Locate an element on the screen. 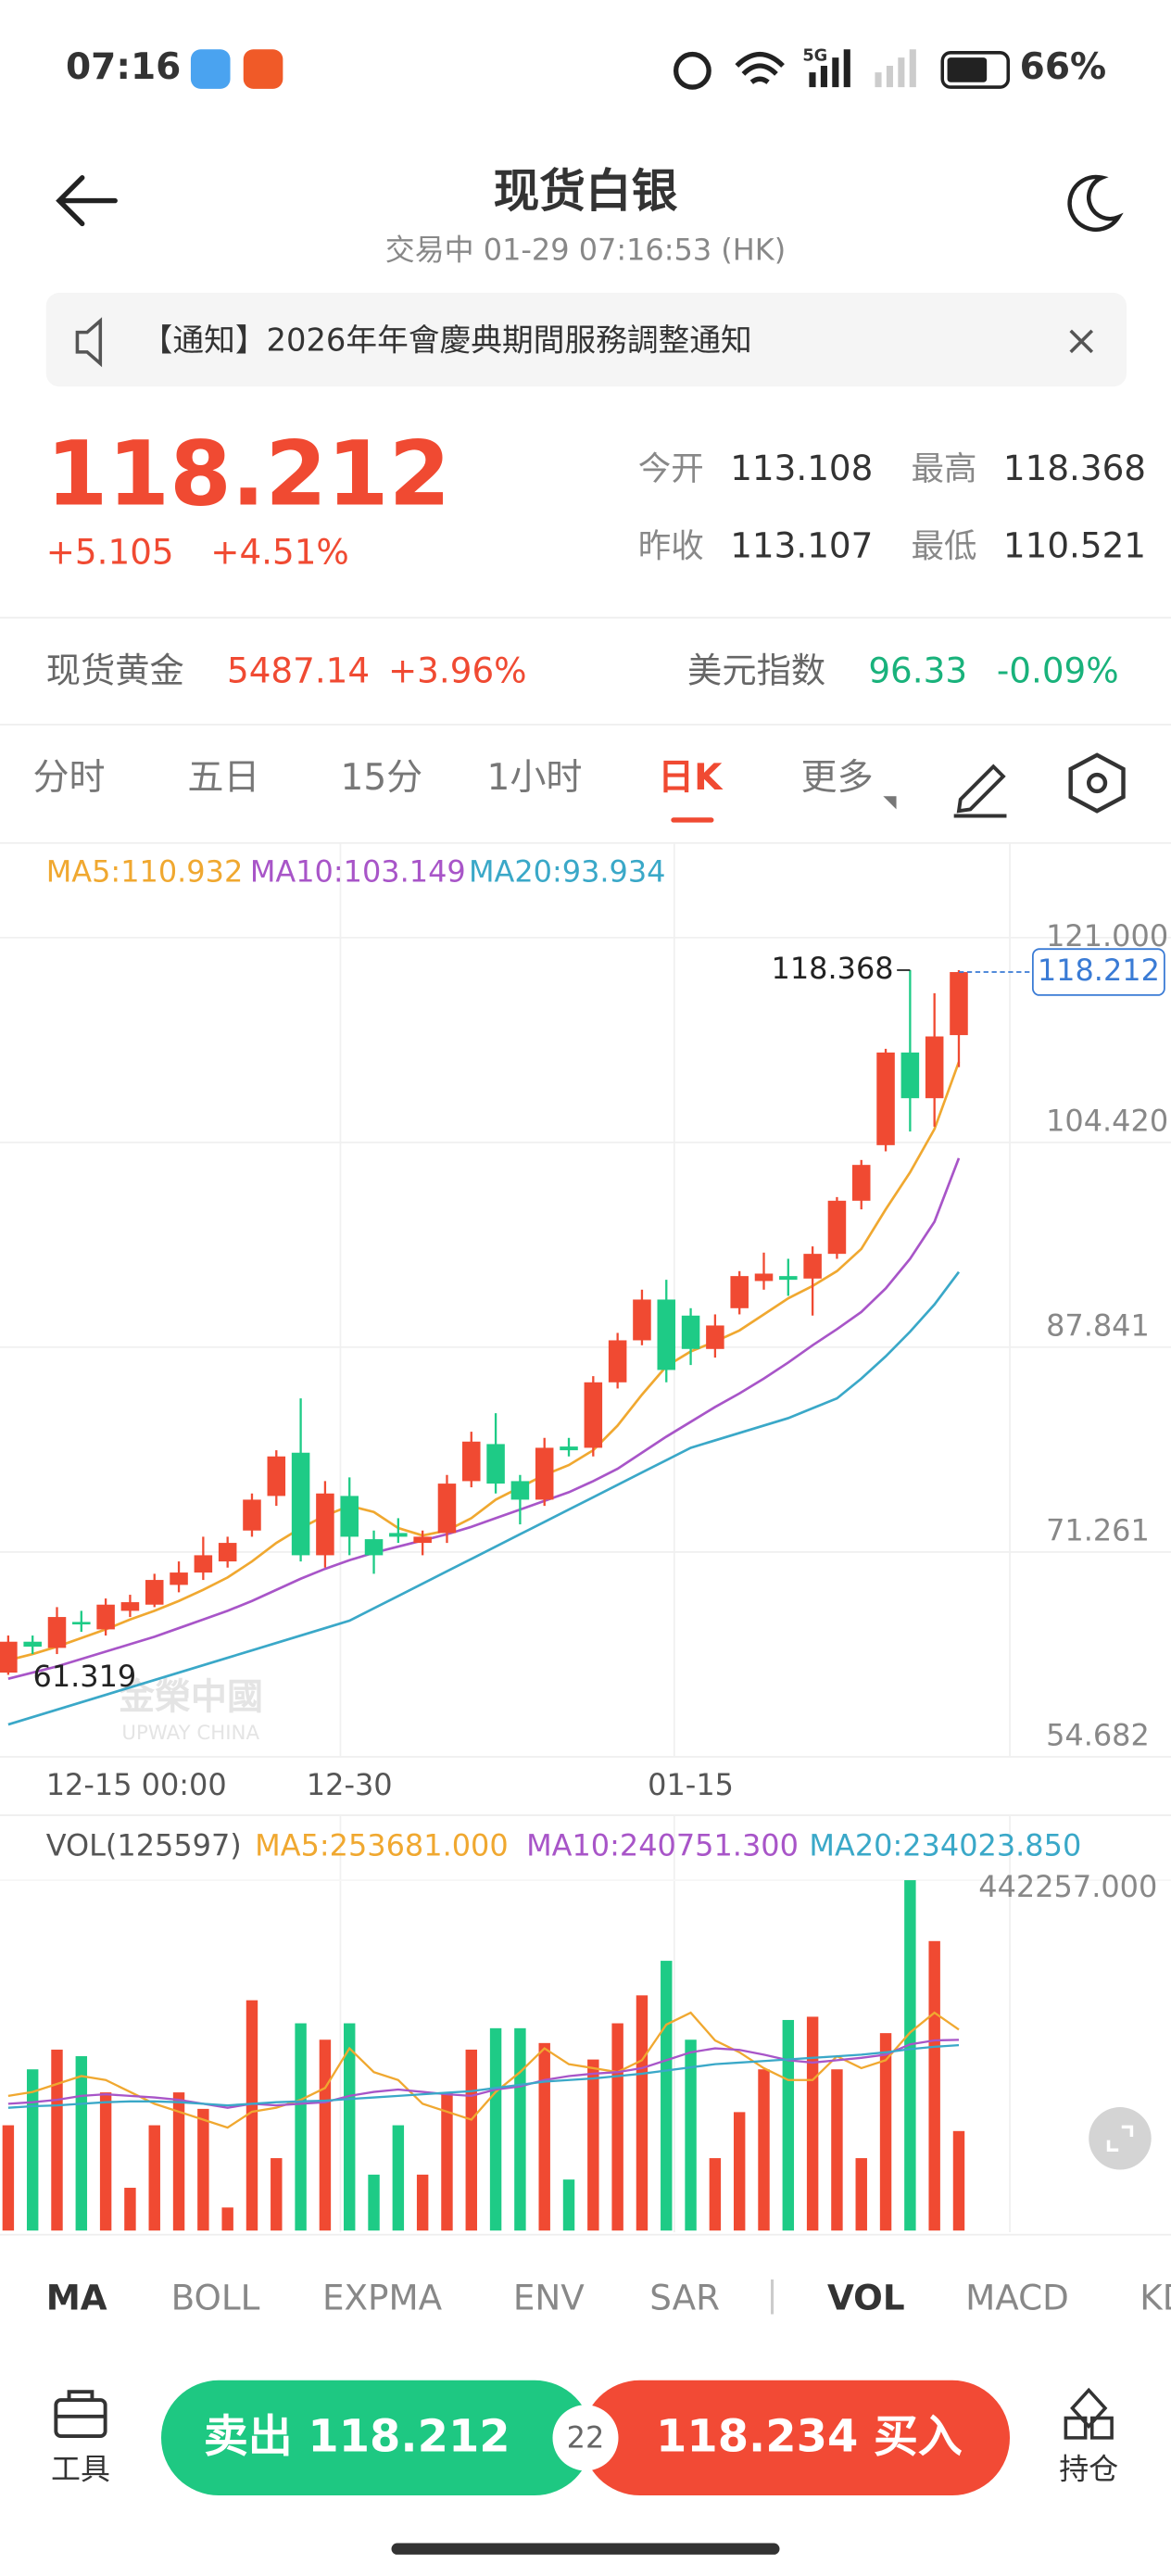 Image resolution: width=1171 pixels, height=2576 pixels. indicator-tab: MACD is located at coordinates (1017, 2297).